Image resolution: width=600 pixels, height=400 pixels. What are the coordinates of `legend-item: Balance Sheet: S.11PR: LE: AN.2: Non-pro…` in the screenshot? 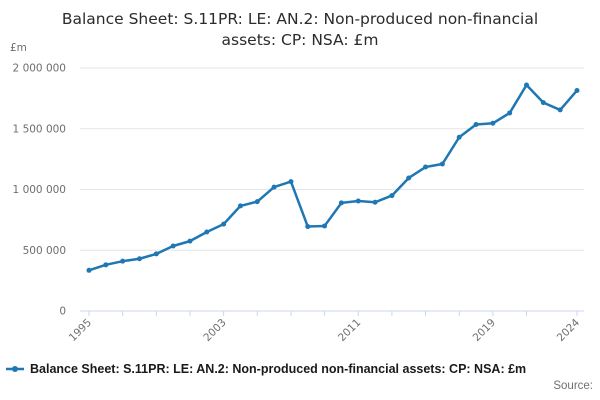 It's located at (300, 369).